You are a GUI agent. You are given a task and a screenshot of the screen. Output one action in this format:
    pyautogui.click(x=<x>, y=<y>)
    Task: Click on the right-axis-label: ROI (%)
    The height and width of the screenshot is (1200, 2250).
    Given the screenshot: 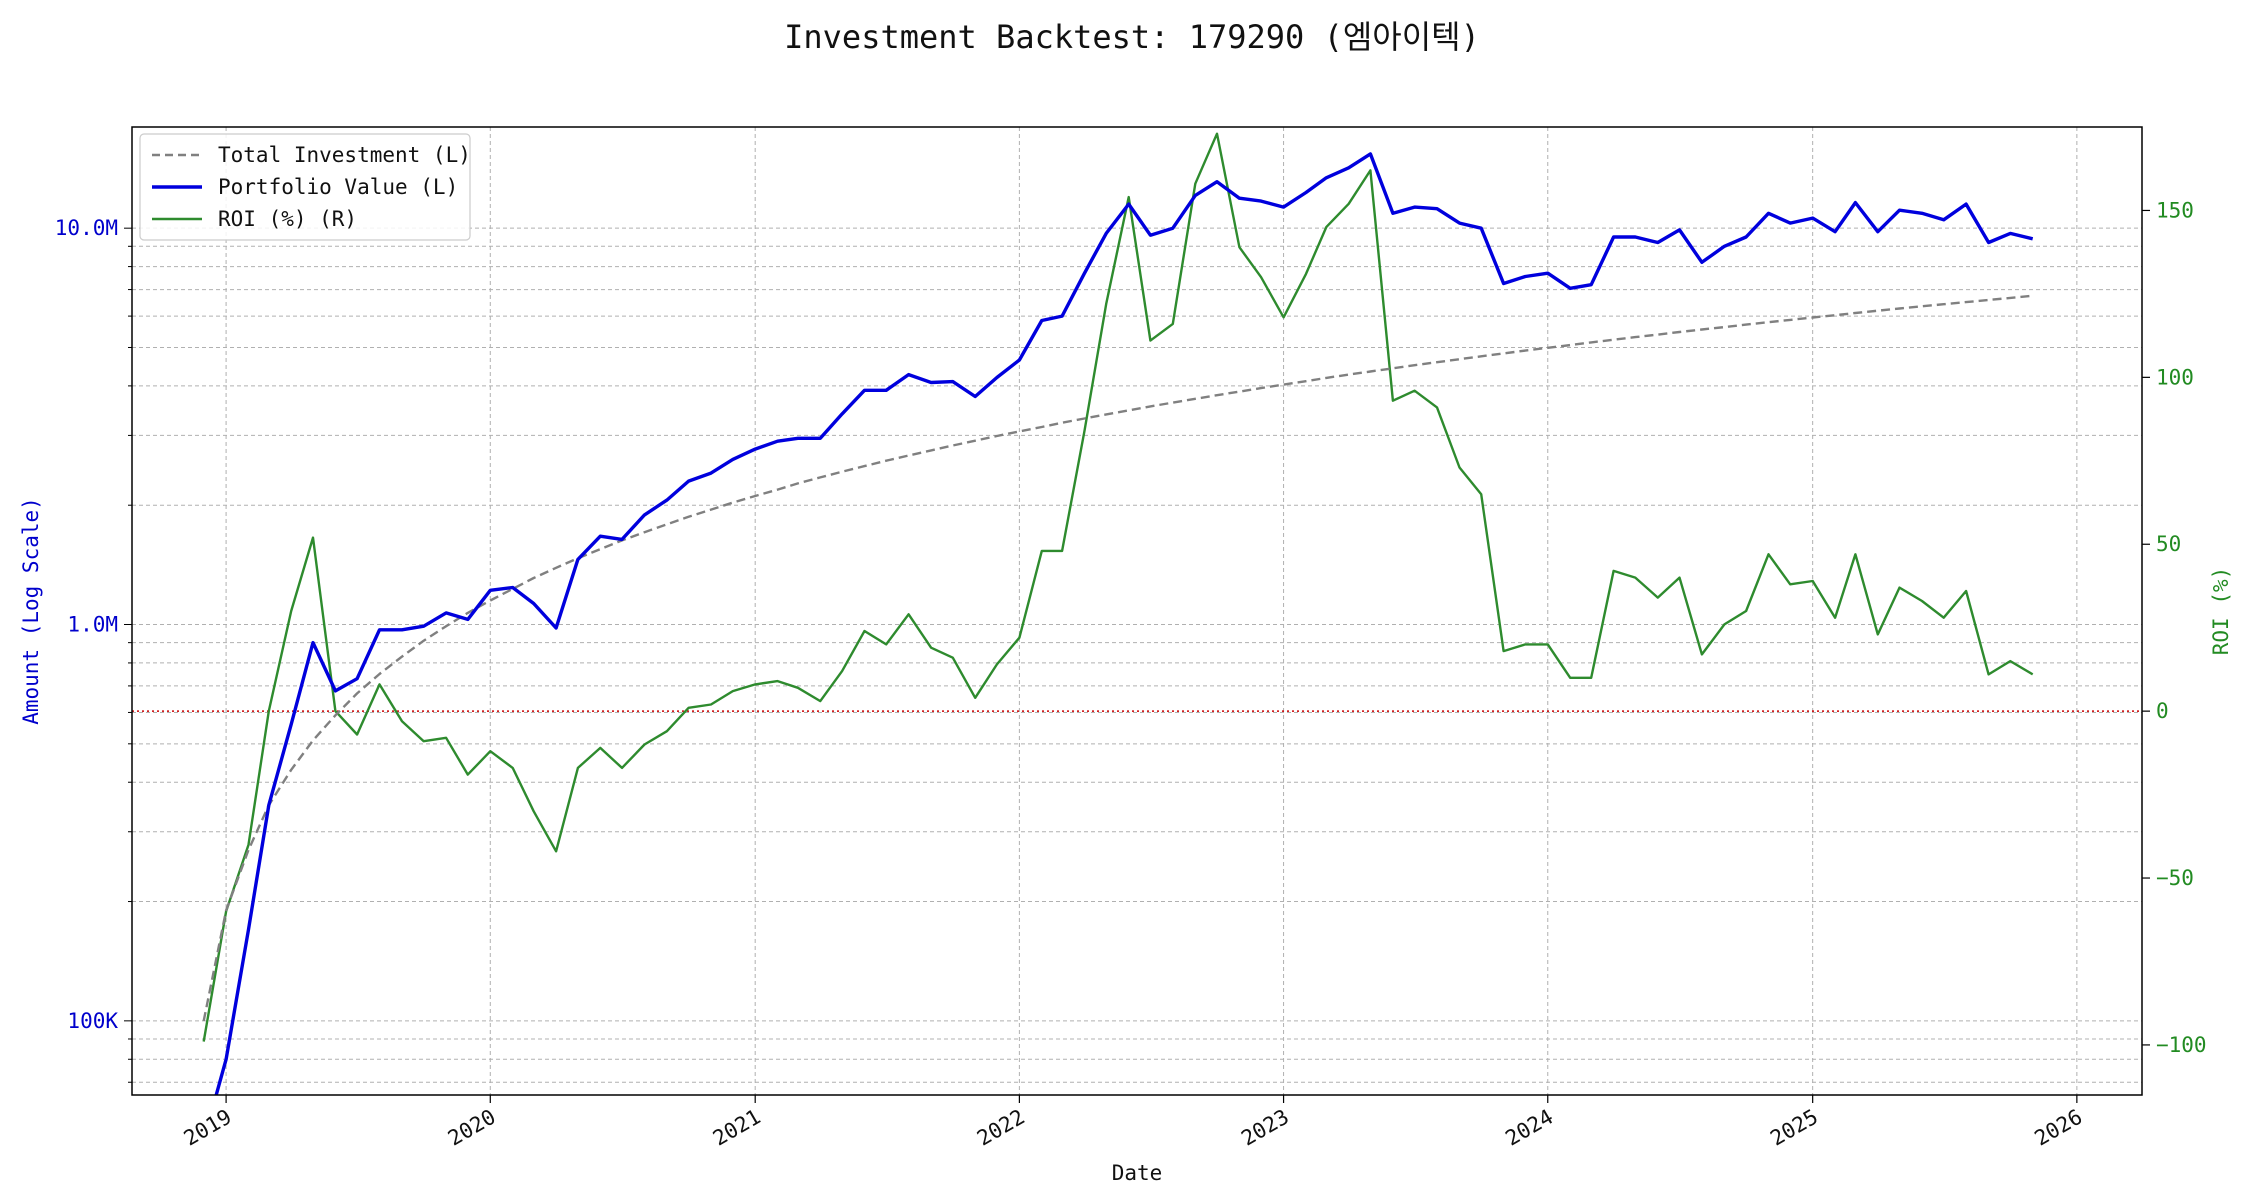 What is the action you would take?
    pyautogui.click(x=2221, y=611)
    